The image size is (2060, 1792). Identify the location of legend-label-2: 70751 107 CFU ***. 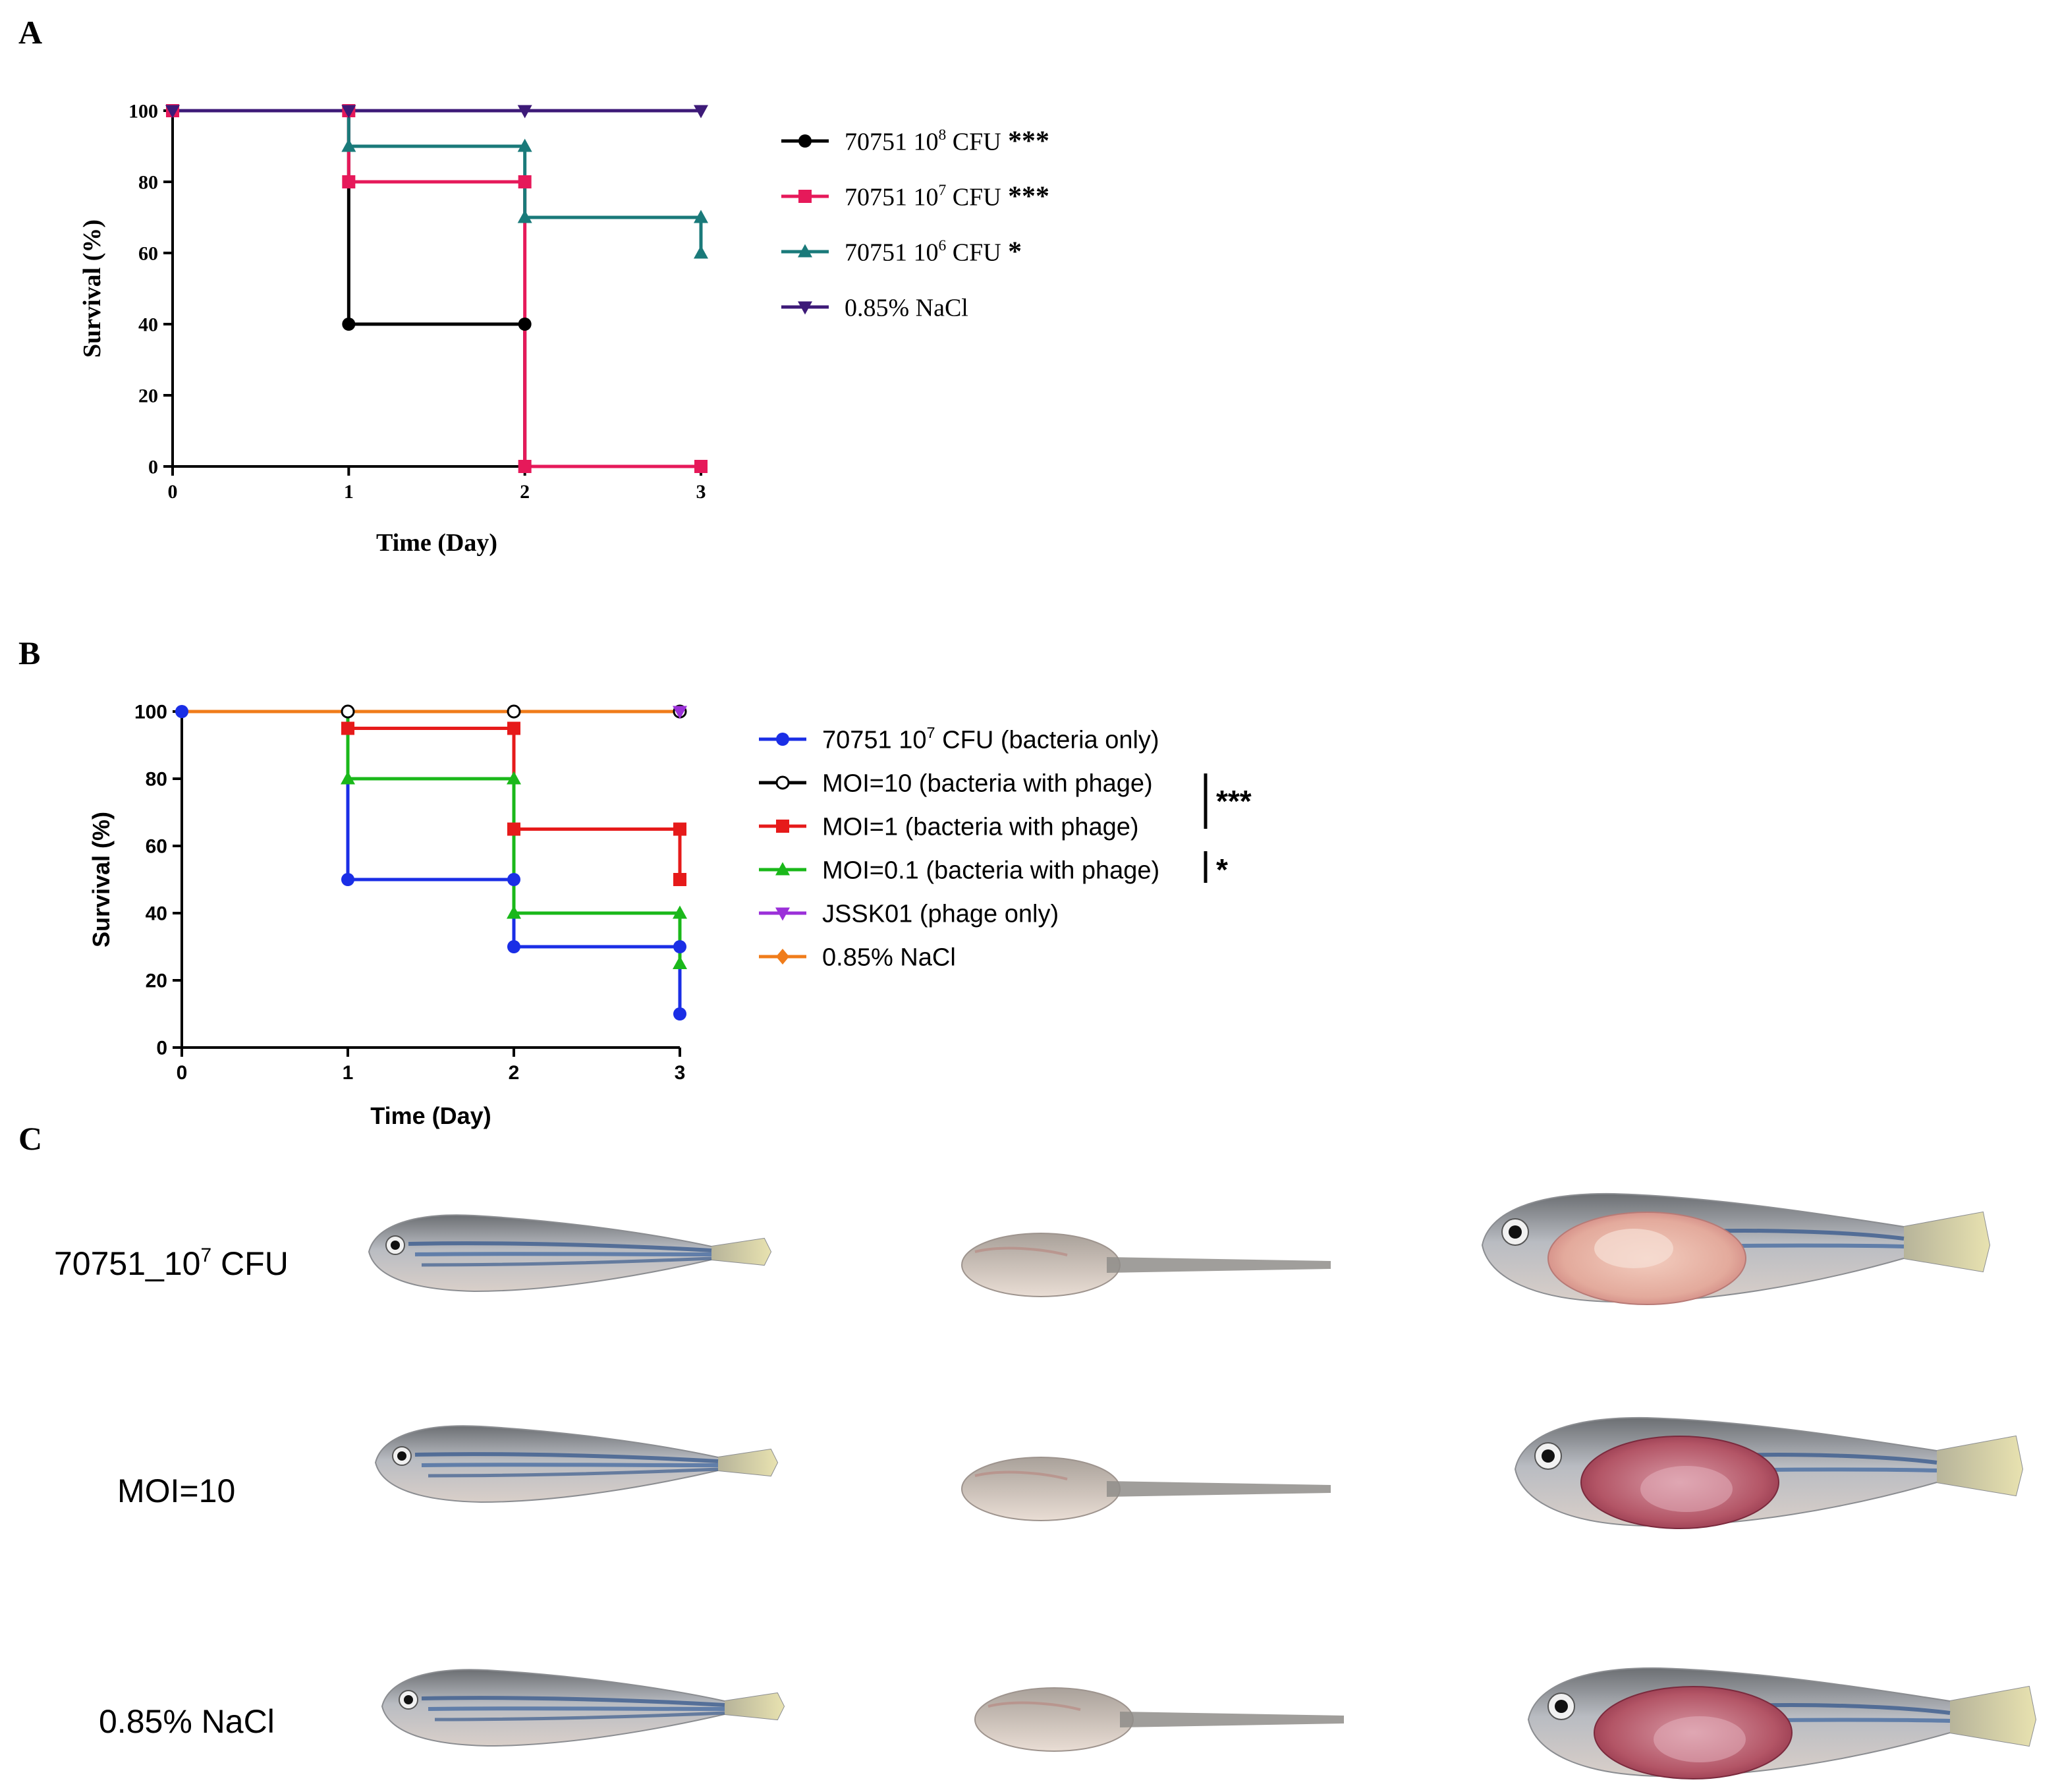
(947, 196).